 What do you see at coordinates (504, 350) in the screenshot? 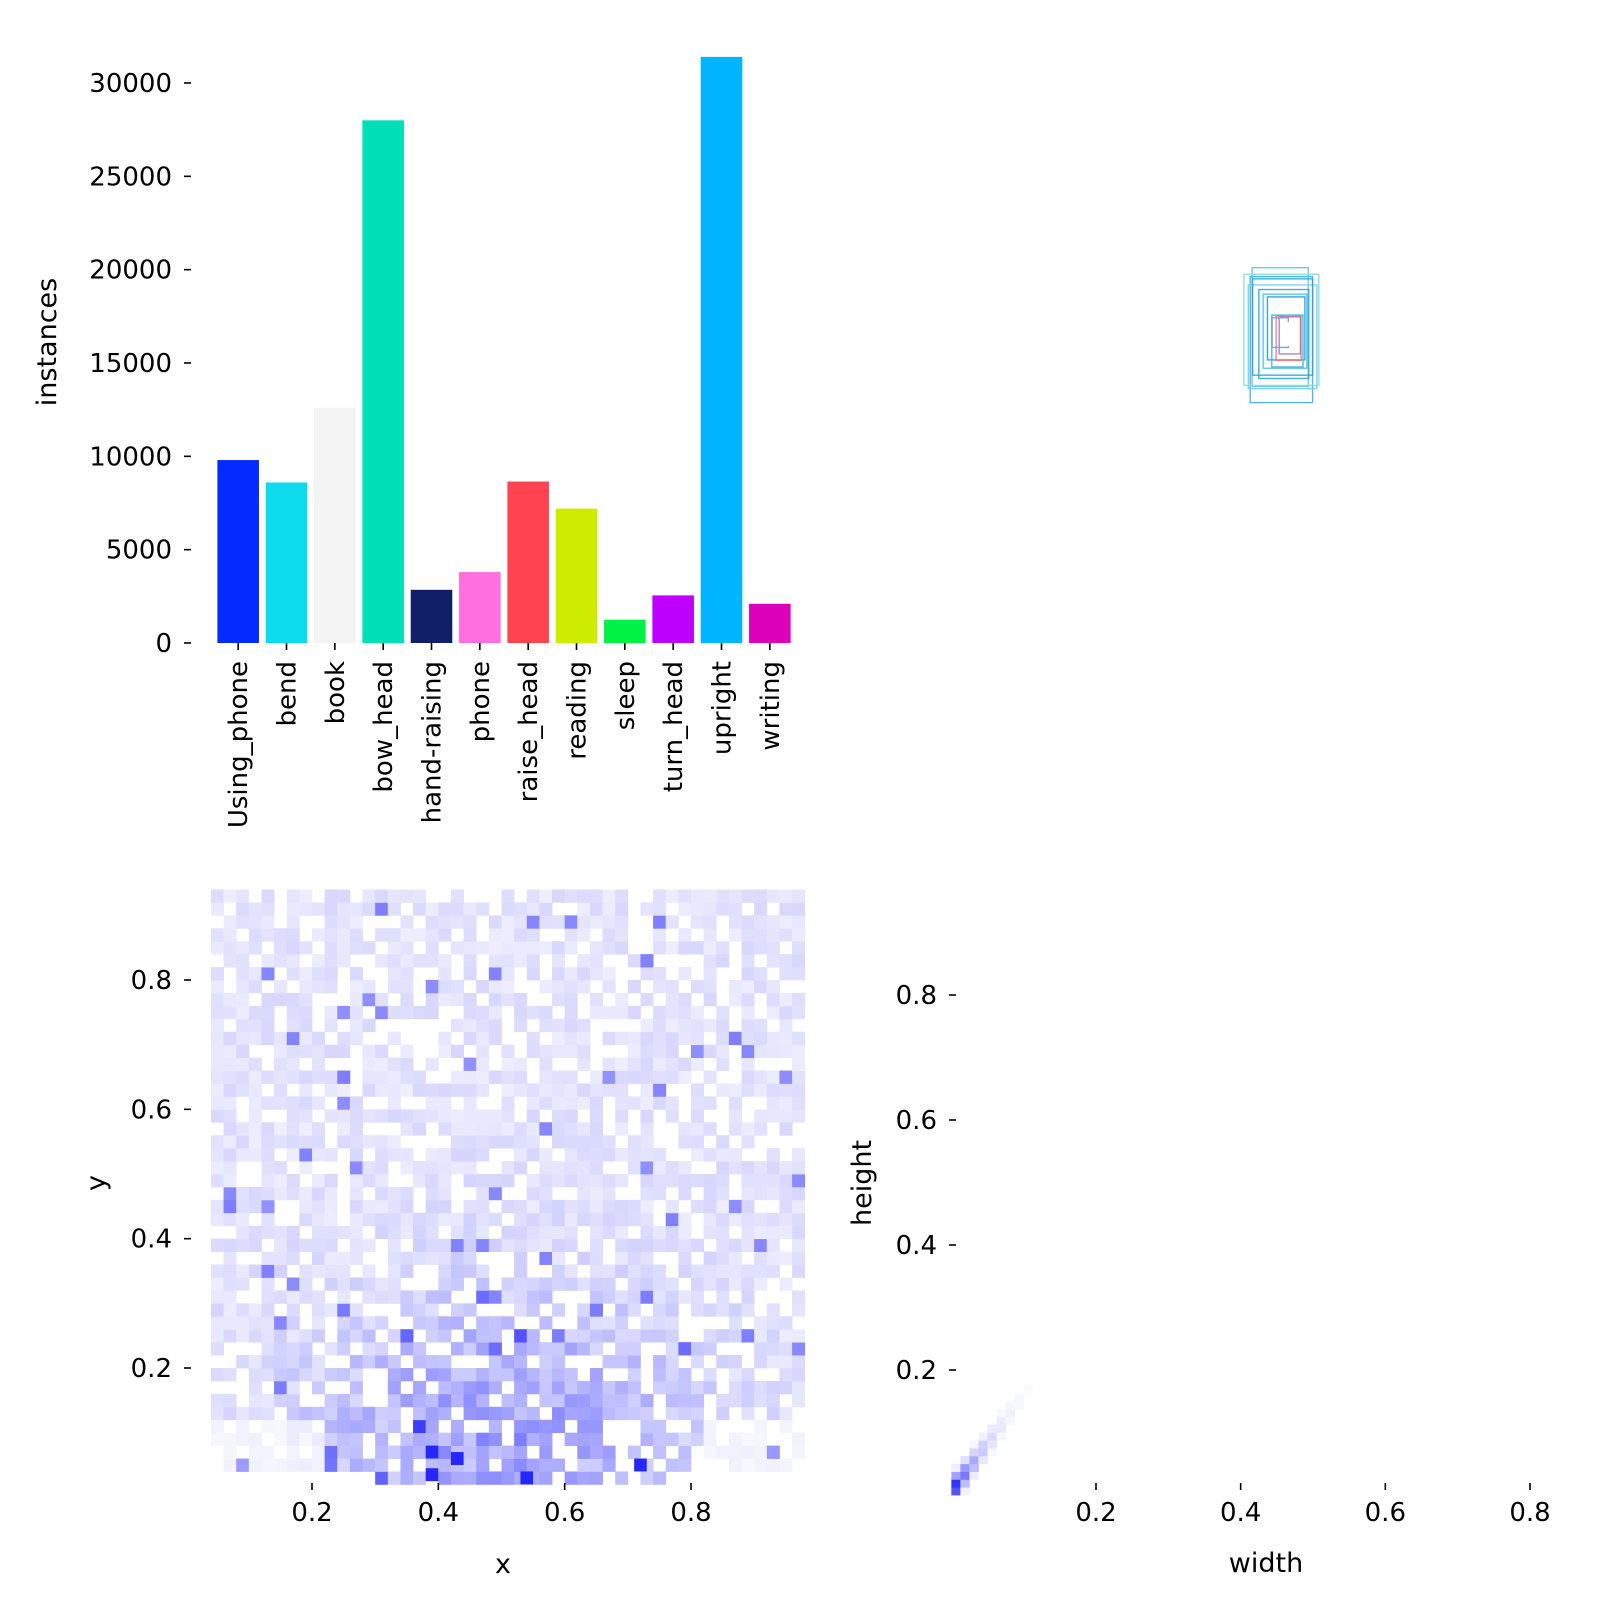
I see `bar-series` at bounding box center [504, 350].